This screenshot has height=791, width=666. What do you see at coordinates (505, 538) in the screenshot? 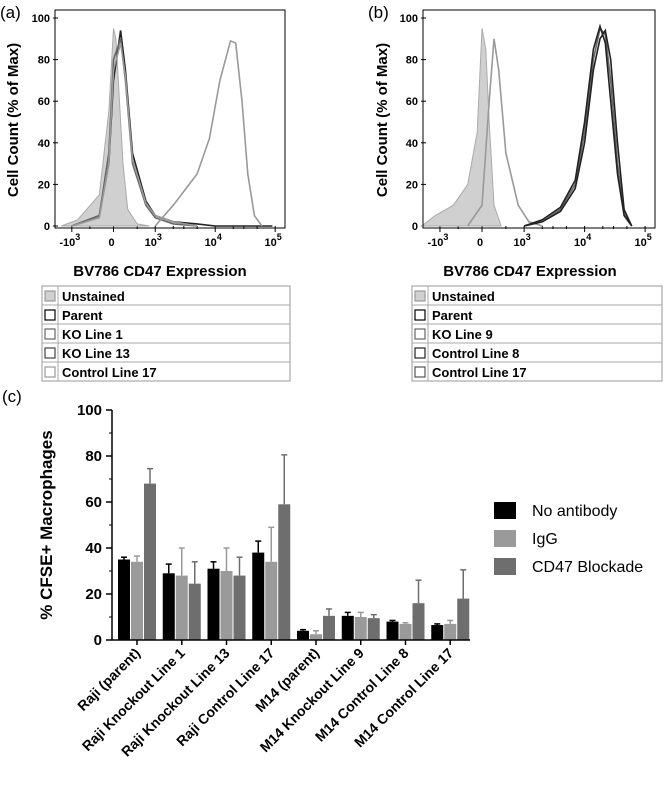
I see `legend-swatch-igg` at bounding box center [505, 538].